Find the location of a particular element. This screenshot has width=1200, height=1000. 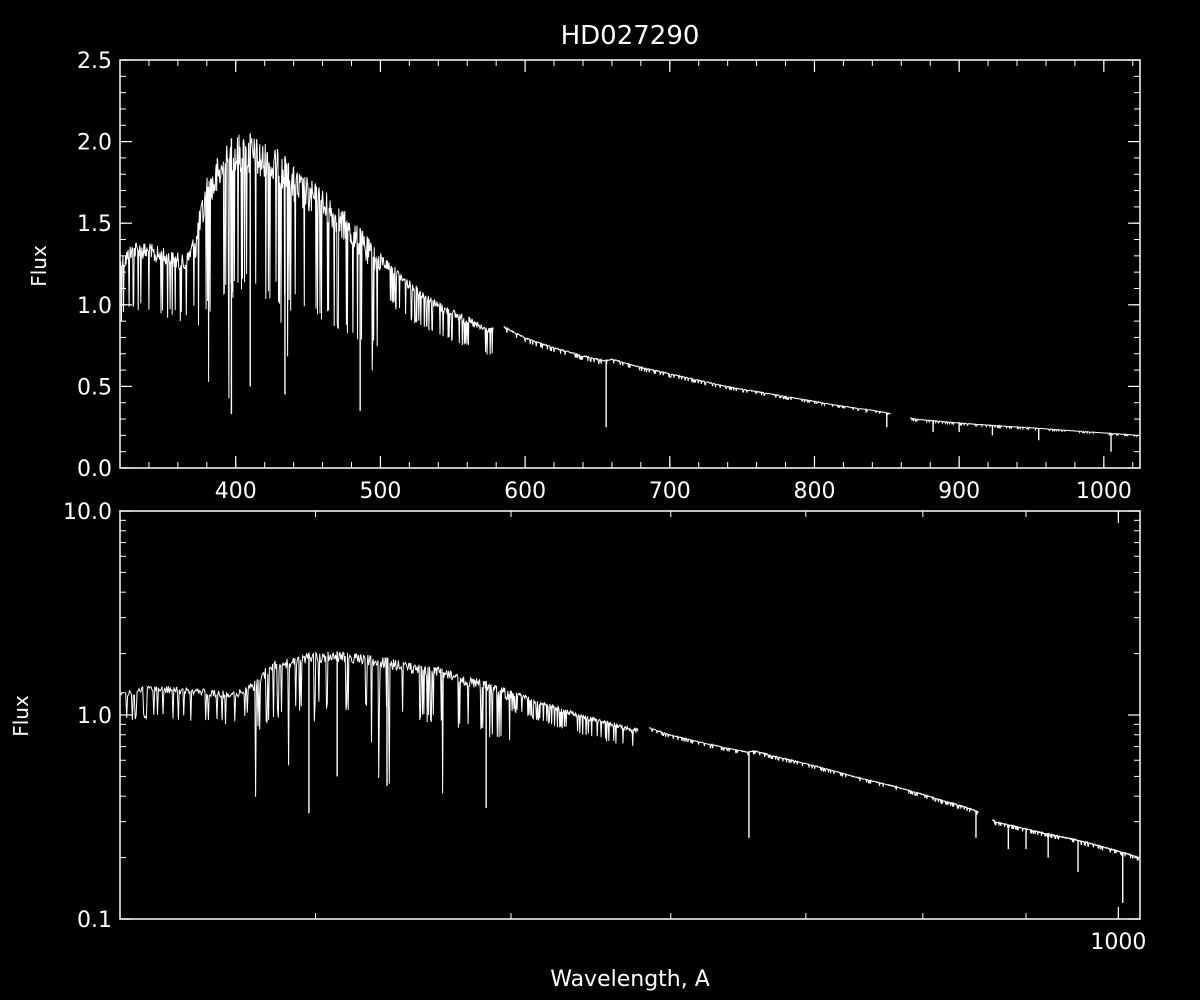

y-tick-label: 0.0 is located at coordinates (94, 469).